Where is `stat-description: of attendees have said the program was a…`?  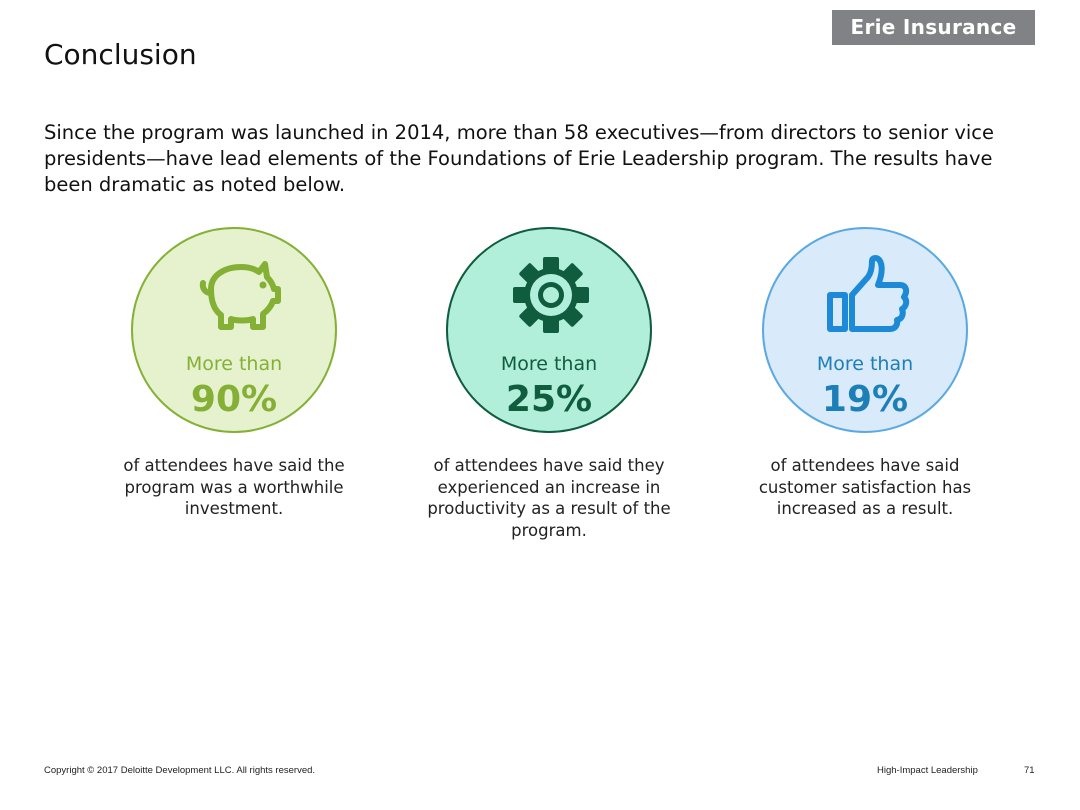 stat-description: of attendees have said the program was a… is located at coordinates (234, 487).